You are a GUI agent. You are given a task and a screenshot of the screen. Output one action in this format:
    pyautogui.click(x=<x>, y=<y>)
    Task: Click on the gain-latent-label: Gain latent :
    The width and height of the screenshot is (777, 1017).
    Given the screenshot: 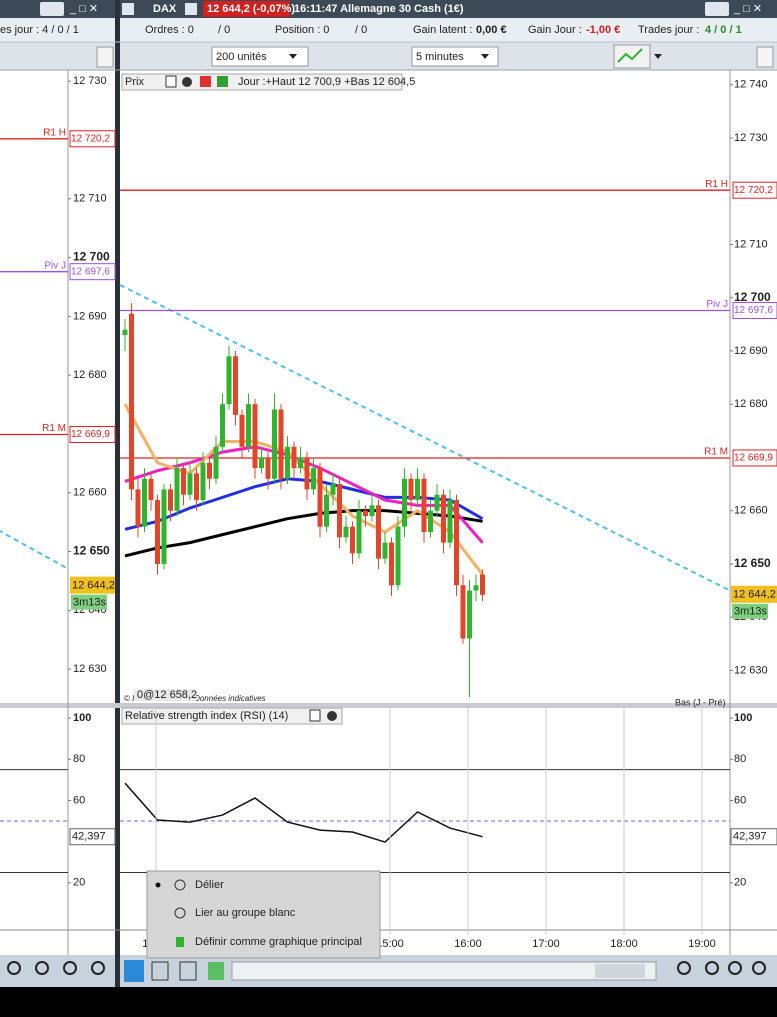 What is the action you would take?
    pyautogui.click(x=442, y=30)
    